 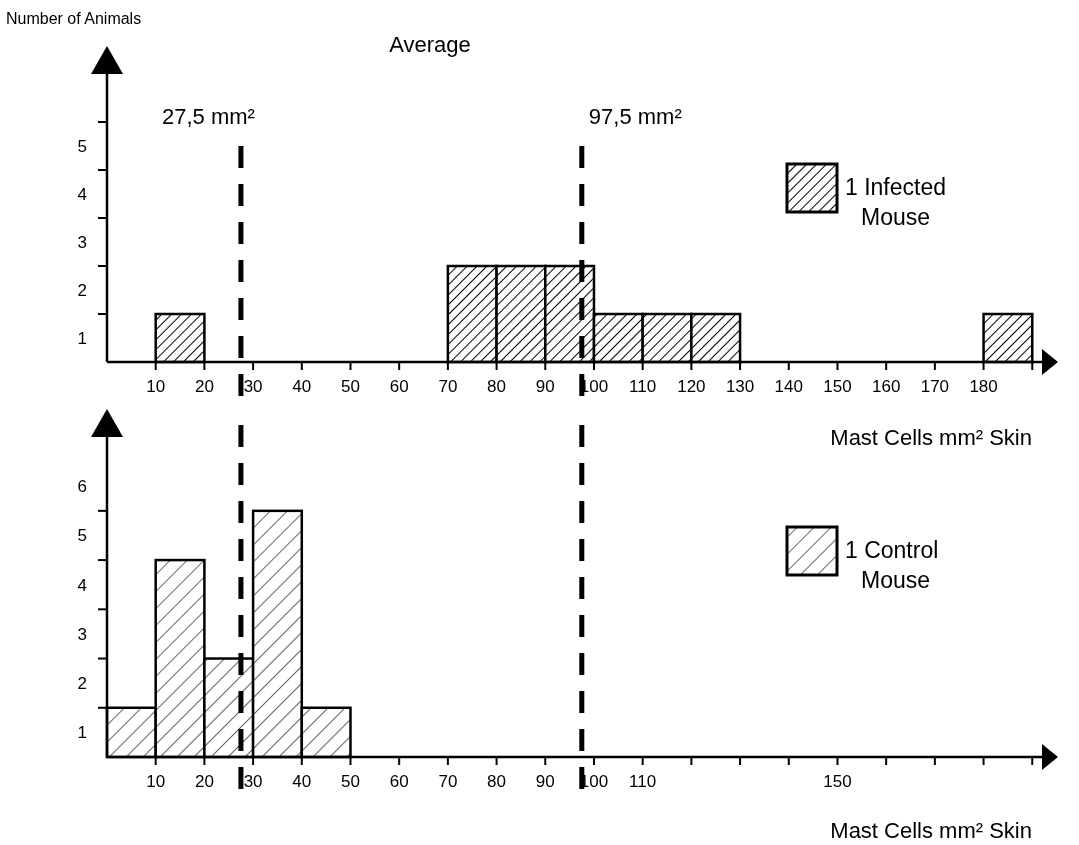 I want to click on x-tick-label: 130, so click(x=740, y=386).